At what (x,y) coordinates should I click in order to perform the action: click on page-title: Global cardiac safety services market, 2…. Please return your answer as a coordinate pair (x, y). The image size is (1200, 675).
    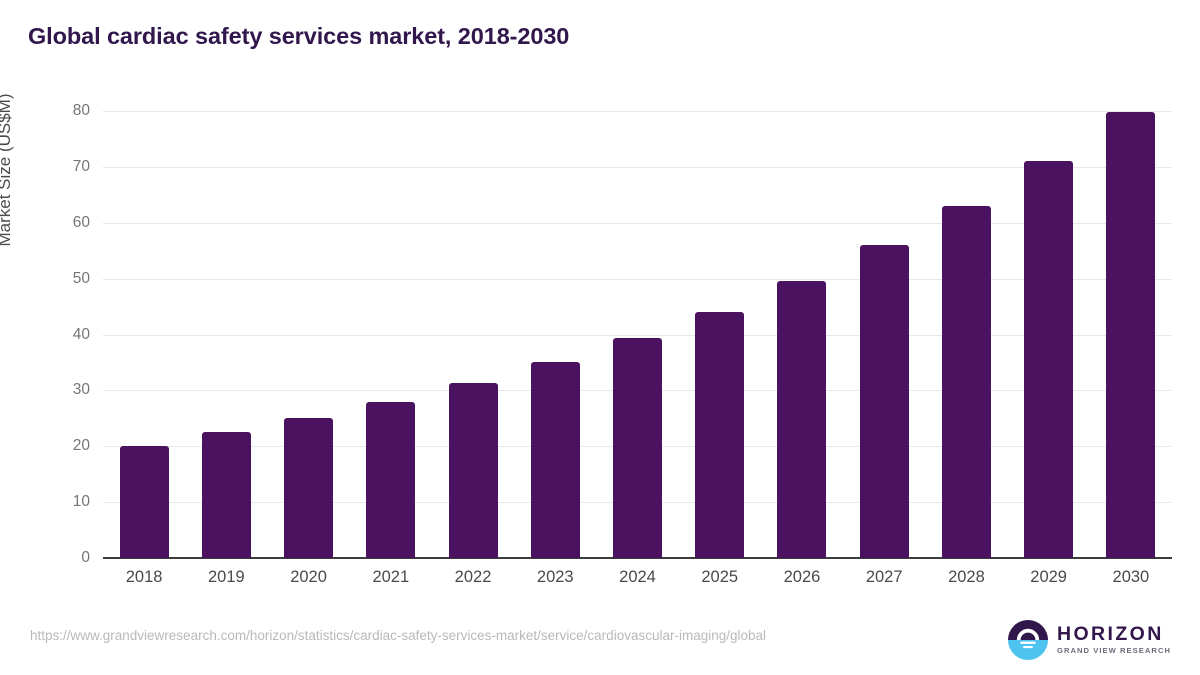
    Looking at the image, I should click on (299, 36).